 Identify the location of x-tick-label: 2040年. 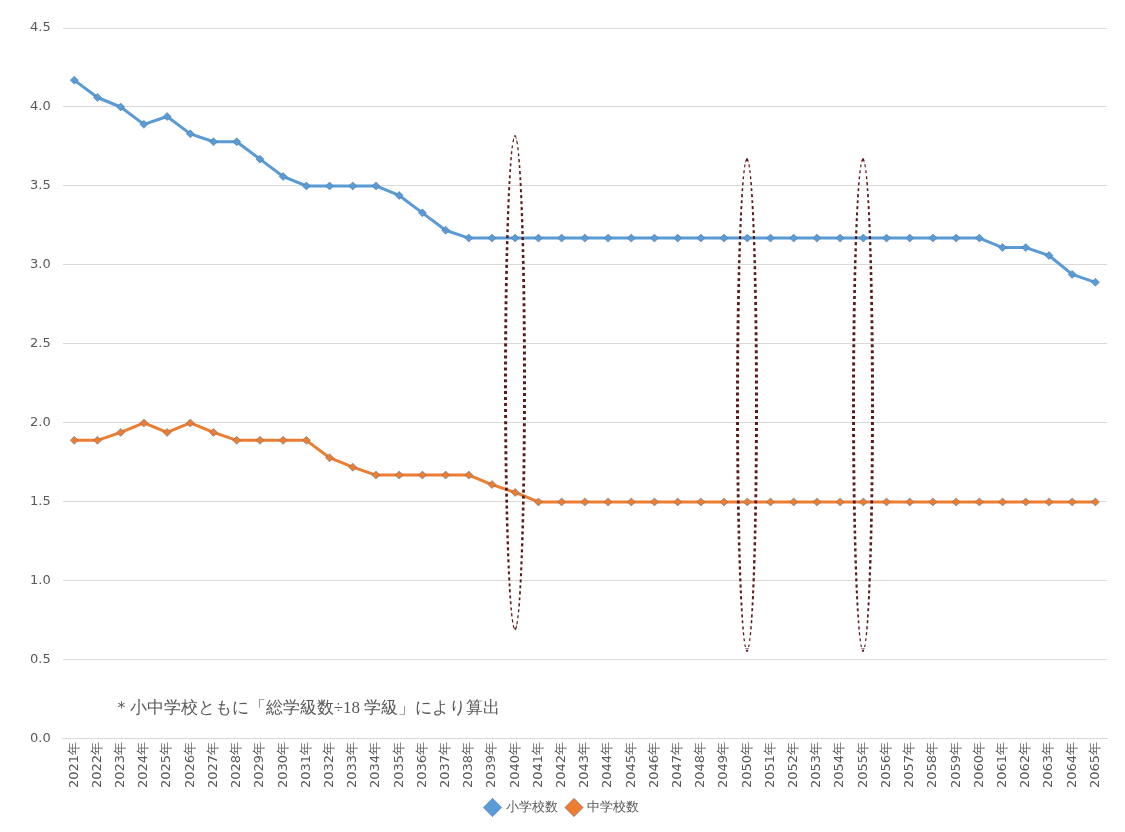
(514, 765).